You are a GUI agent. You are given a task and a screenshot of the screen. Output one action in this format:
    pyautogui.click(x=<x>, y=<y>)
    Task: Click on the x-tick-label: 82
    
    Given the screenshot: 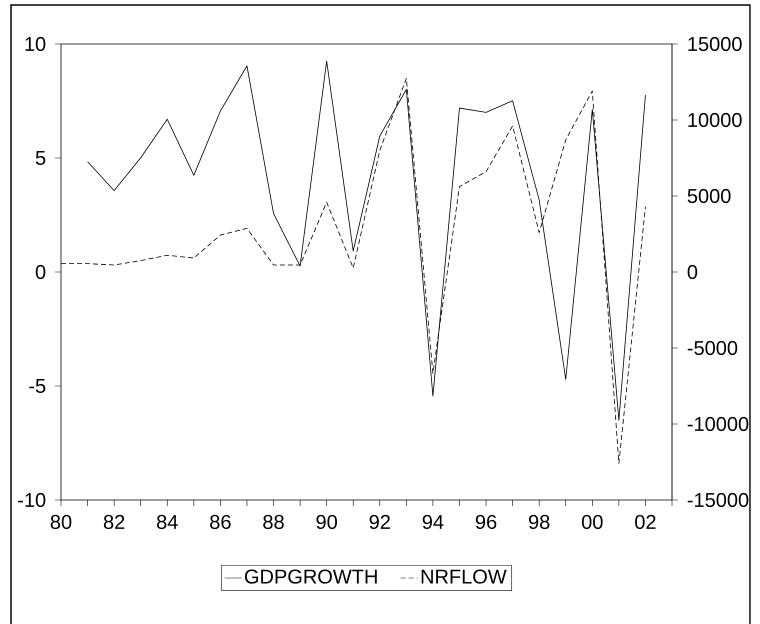 What is the action you would take?
    pyautogui.click(x=114, y=522)
    